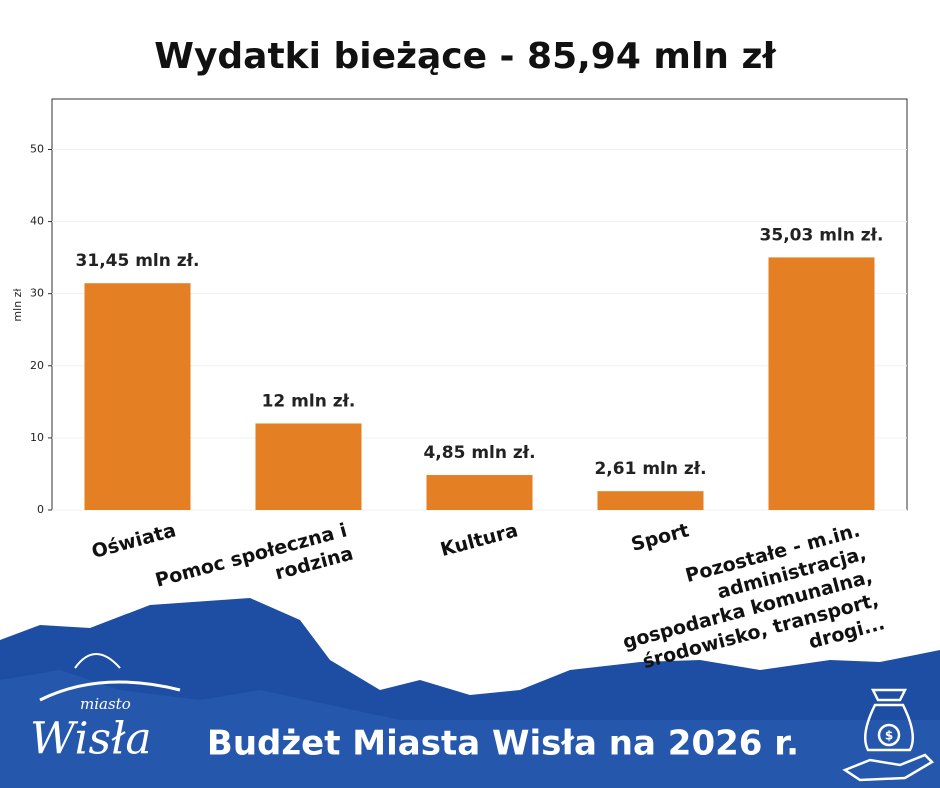 Image resolution: width=940 pixels, height=788 pixels. I want to click on y-axis-label: mln zł, so click(17, 305).